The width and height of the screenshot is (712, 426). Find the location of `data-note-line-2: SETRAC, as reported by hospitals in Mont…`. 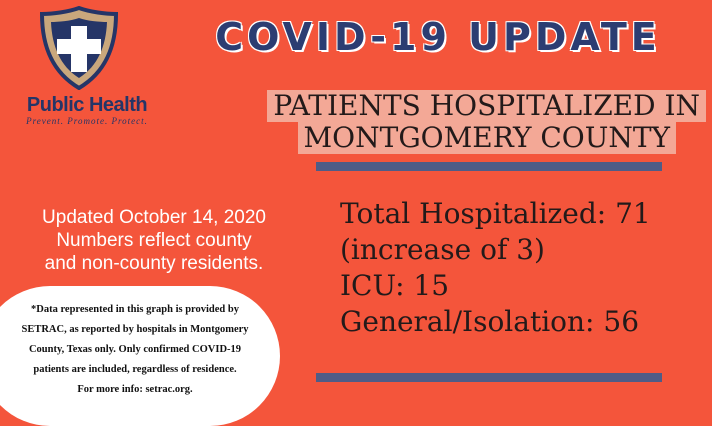

data-note-line-2: SETRAC, as reported by hospitals in Mont… is located at coordinates (135, 329).